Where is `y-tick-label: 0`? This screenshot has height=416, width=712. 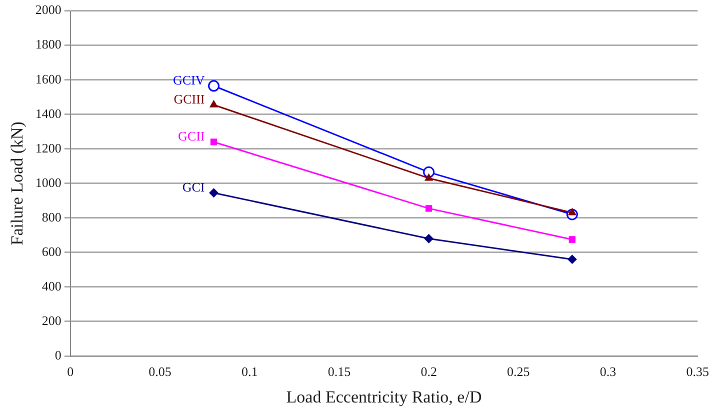 y-tick-label: 0 is located at coordinates (58, 354).